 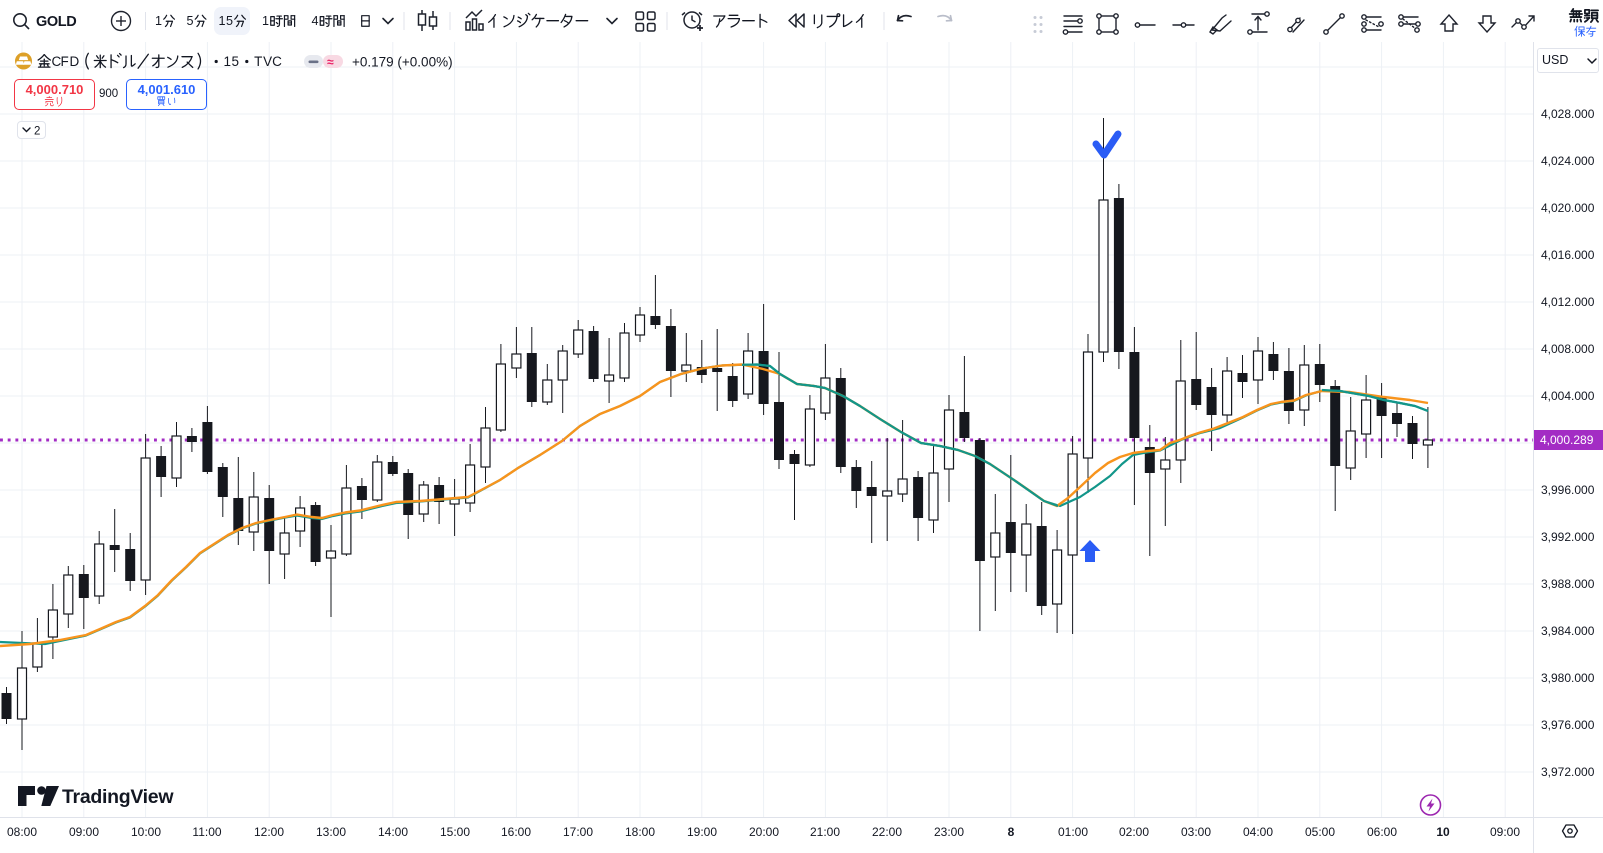 I want to click on svg-text: D, so click(x=75, y=61).